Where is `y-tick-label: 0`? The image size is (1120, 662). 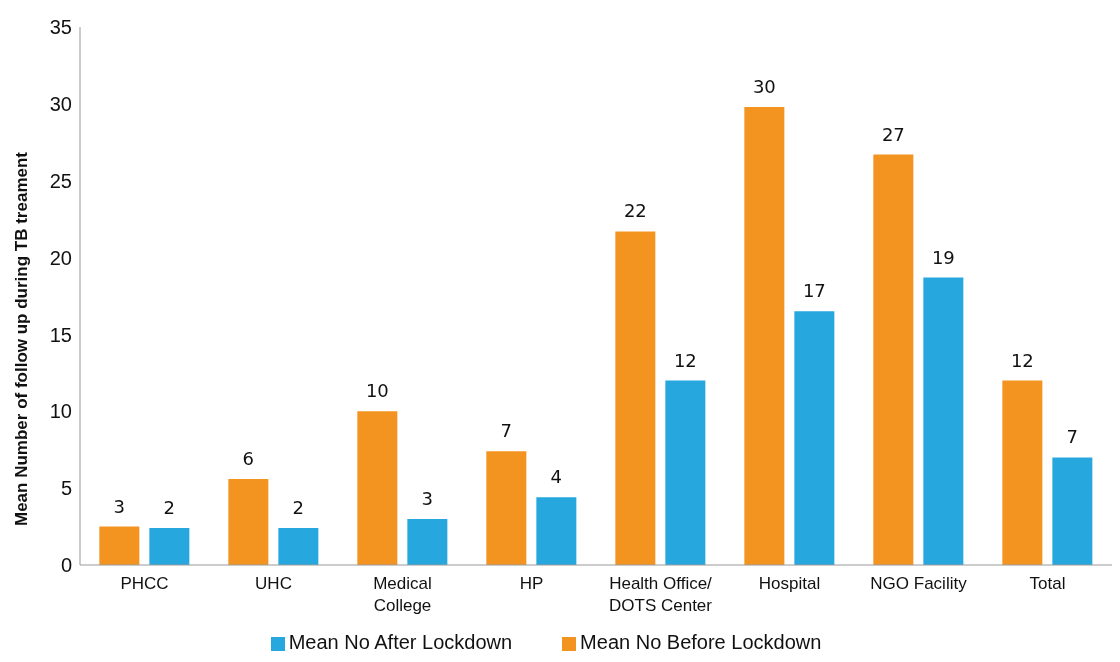
y-tick-label: 0 is located at coordinates (66, 565).